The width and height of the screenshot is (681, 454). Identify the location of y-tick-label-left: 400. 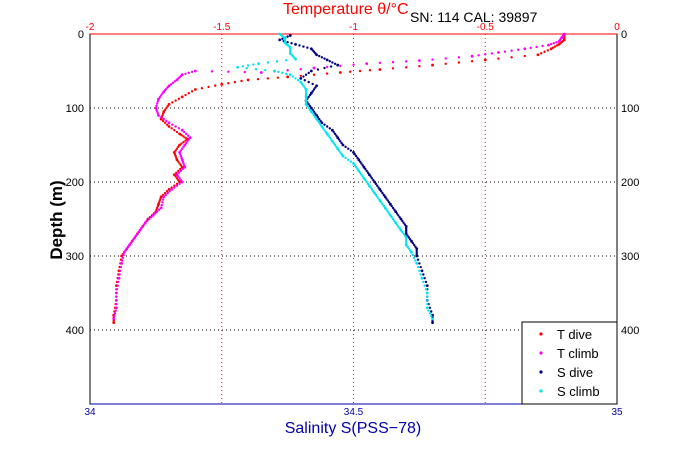
(75, 331).